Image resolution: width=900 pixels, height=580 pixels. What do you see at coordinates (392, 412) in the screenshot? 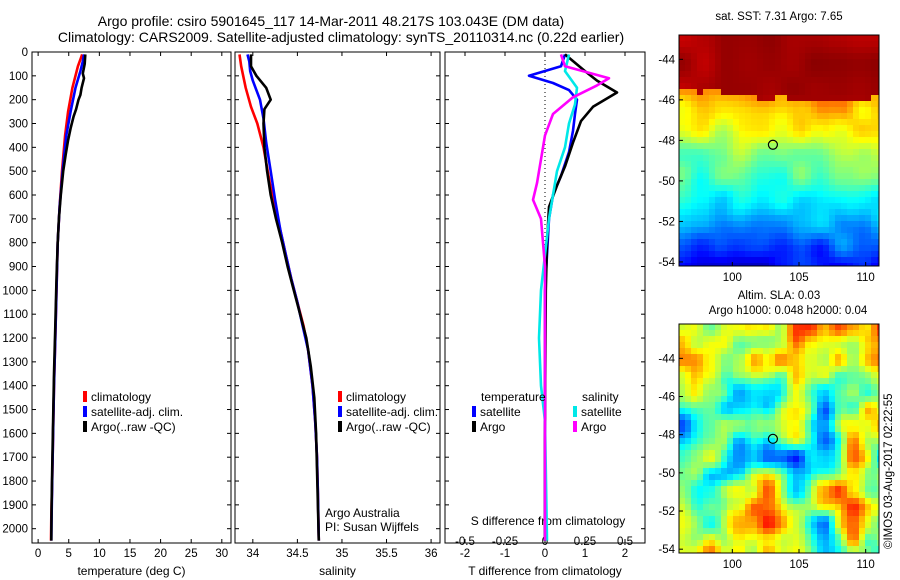
I see `legend-label: satellite-adj. clim.` at bounding box center [392, 412].